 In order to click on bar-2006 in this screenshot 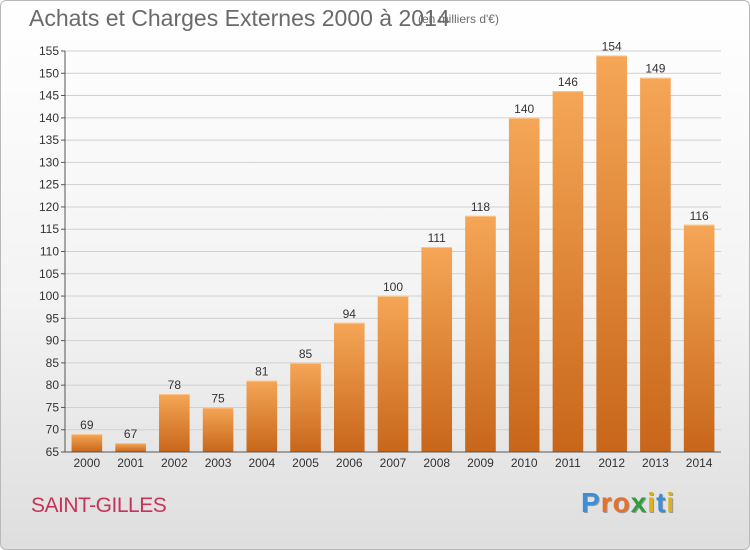, I will do `click(349, 387)`.